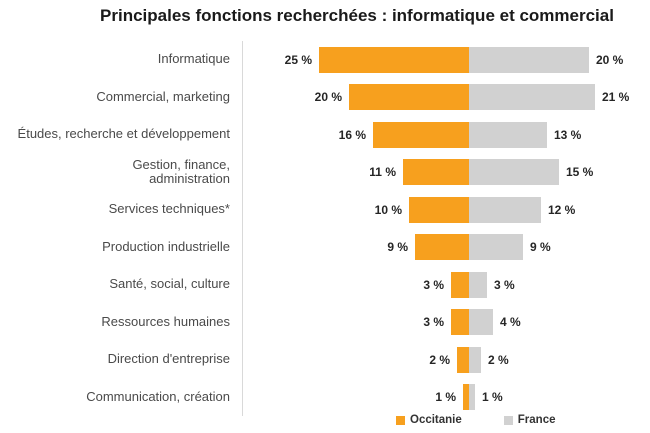 The width and height of the screenshot is (650, 433). What do you see at coordinates (397, 247) in the screenshot?
I see `occitanie-value-label: 9 %` at bounding box center [397, 247].